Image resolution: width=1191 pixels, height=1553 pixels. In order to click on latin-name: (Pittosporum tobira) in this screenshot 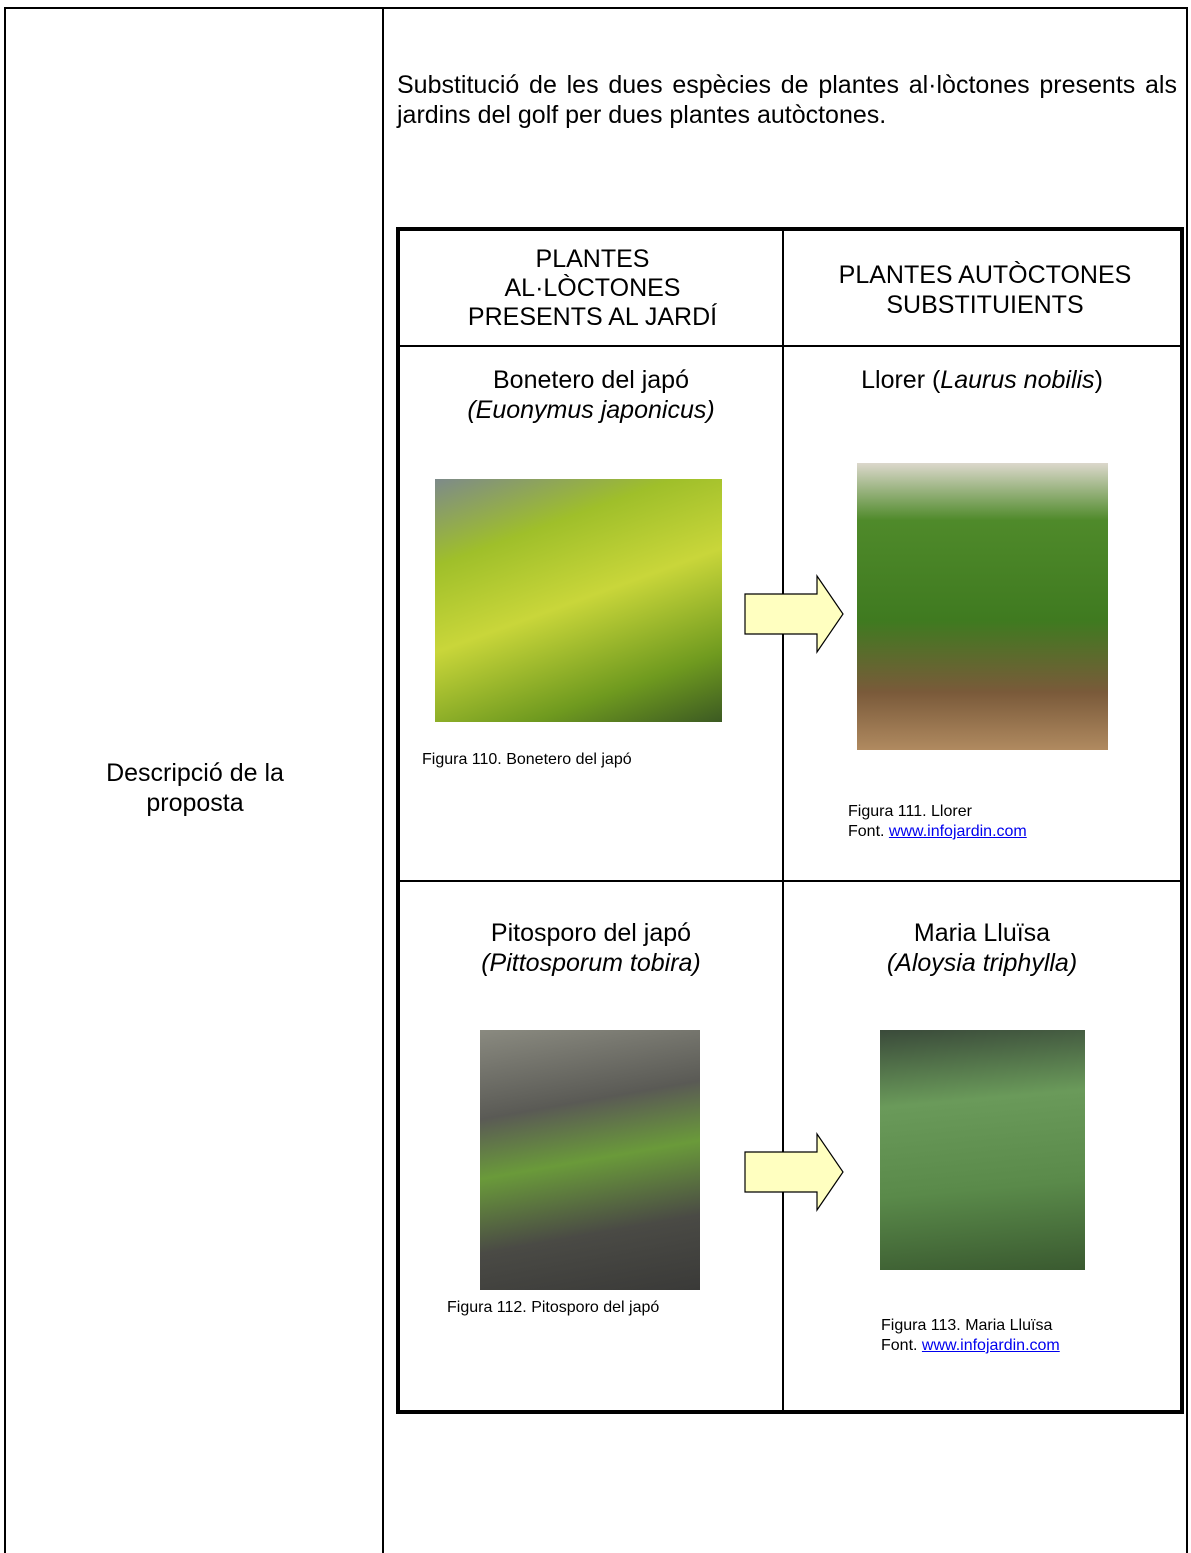, I will do `click(591, 963)`.